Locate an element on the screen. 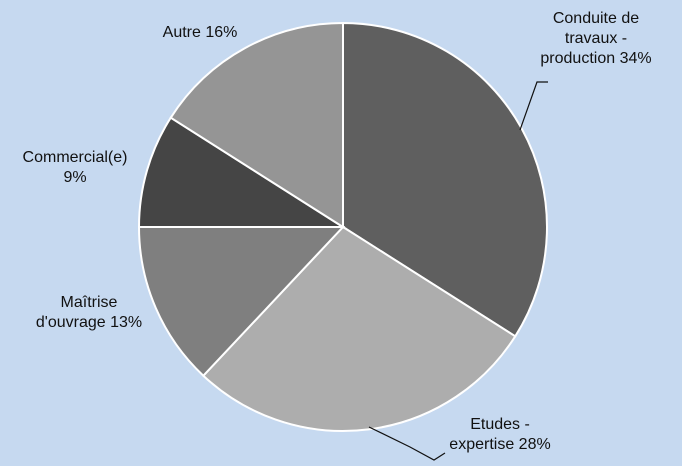  slice-autre is located at coordinates (256, 125).